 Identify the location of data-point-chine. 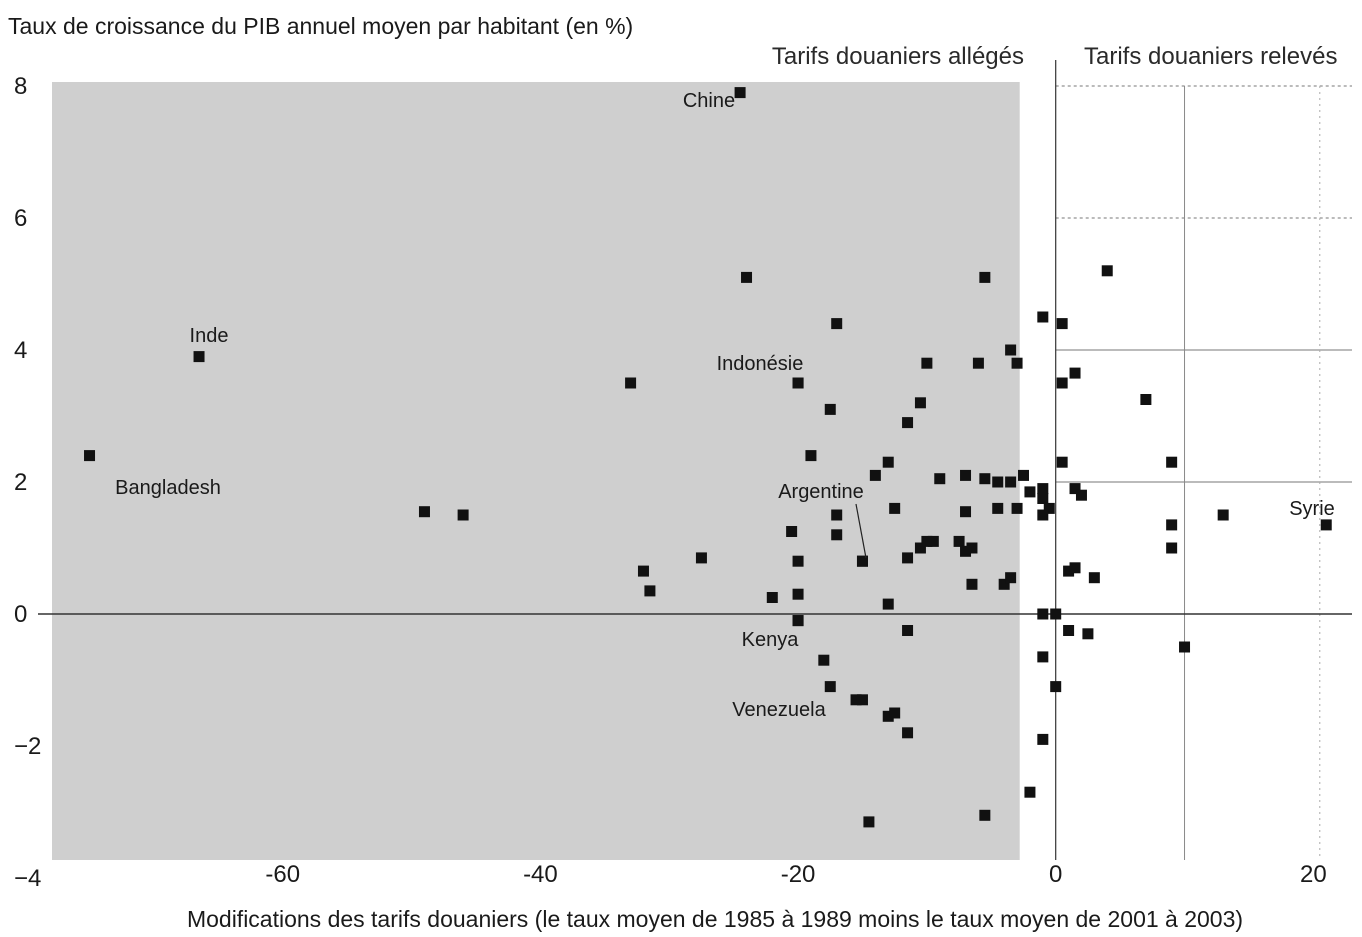
(740, 93).